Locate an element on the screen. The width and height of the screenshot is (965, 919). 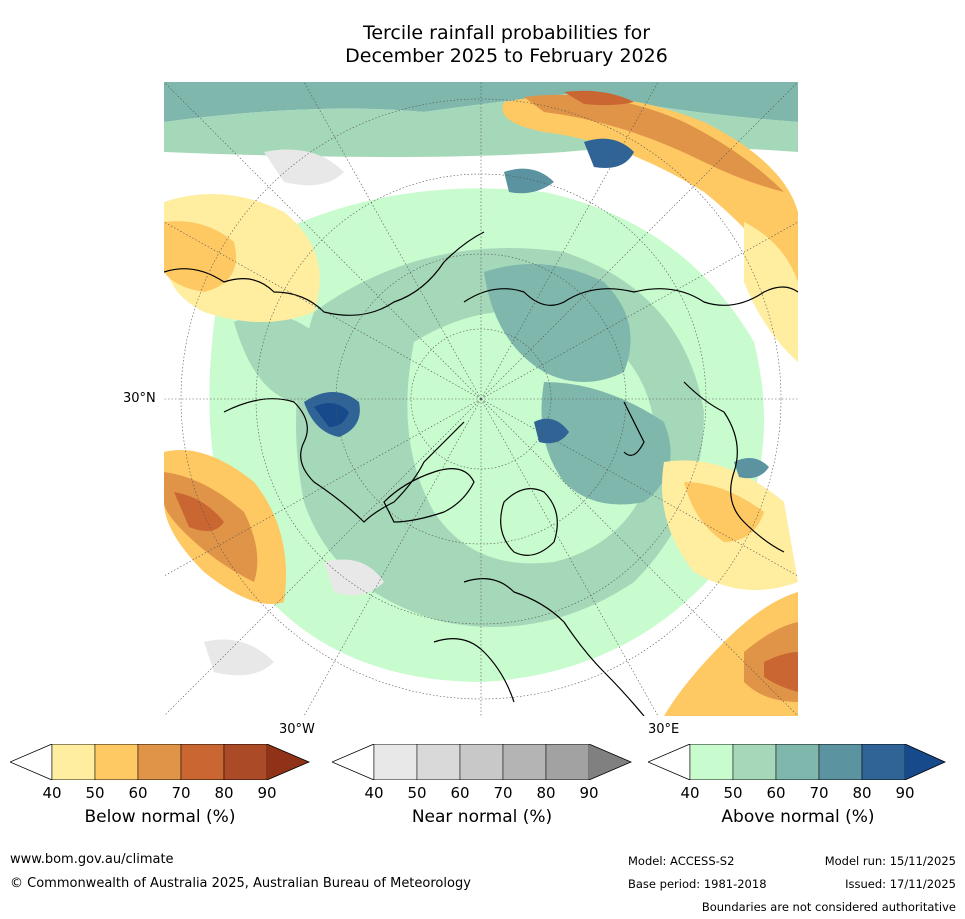
title-line-2: December 2025 to February 2026 is located at coordinates (506, 56).